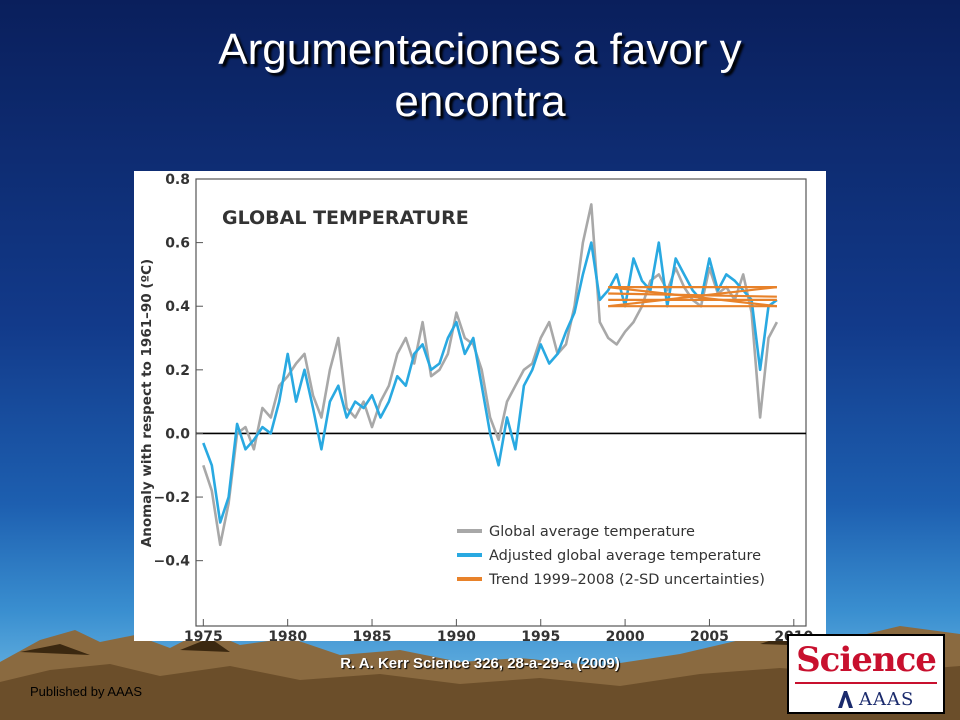  Describe the element at coordinates (866, 683) in the screenshot. I see `science-logo-rule` at that location.